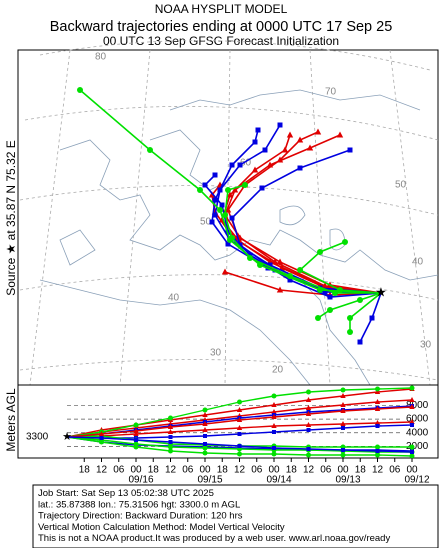 The width and height of the screenshot is (442, 548). I want to click on date-label: 09/15, so click(209, 480).